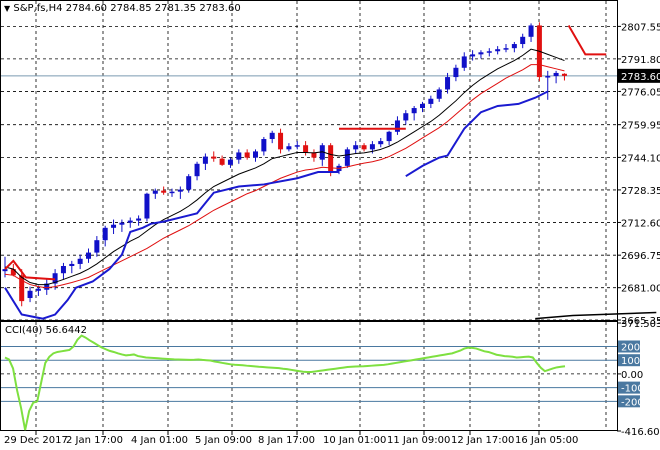  I want to click on price-tick-label: 2681.00, so click(640, 289).